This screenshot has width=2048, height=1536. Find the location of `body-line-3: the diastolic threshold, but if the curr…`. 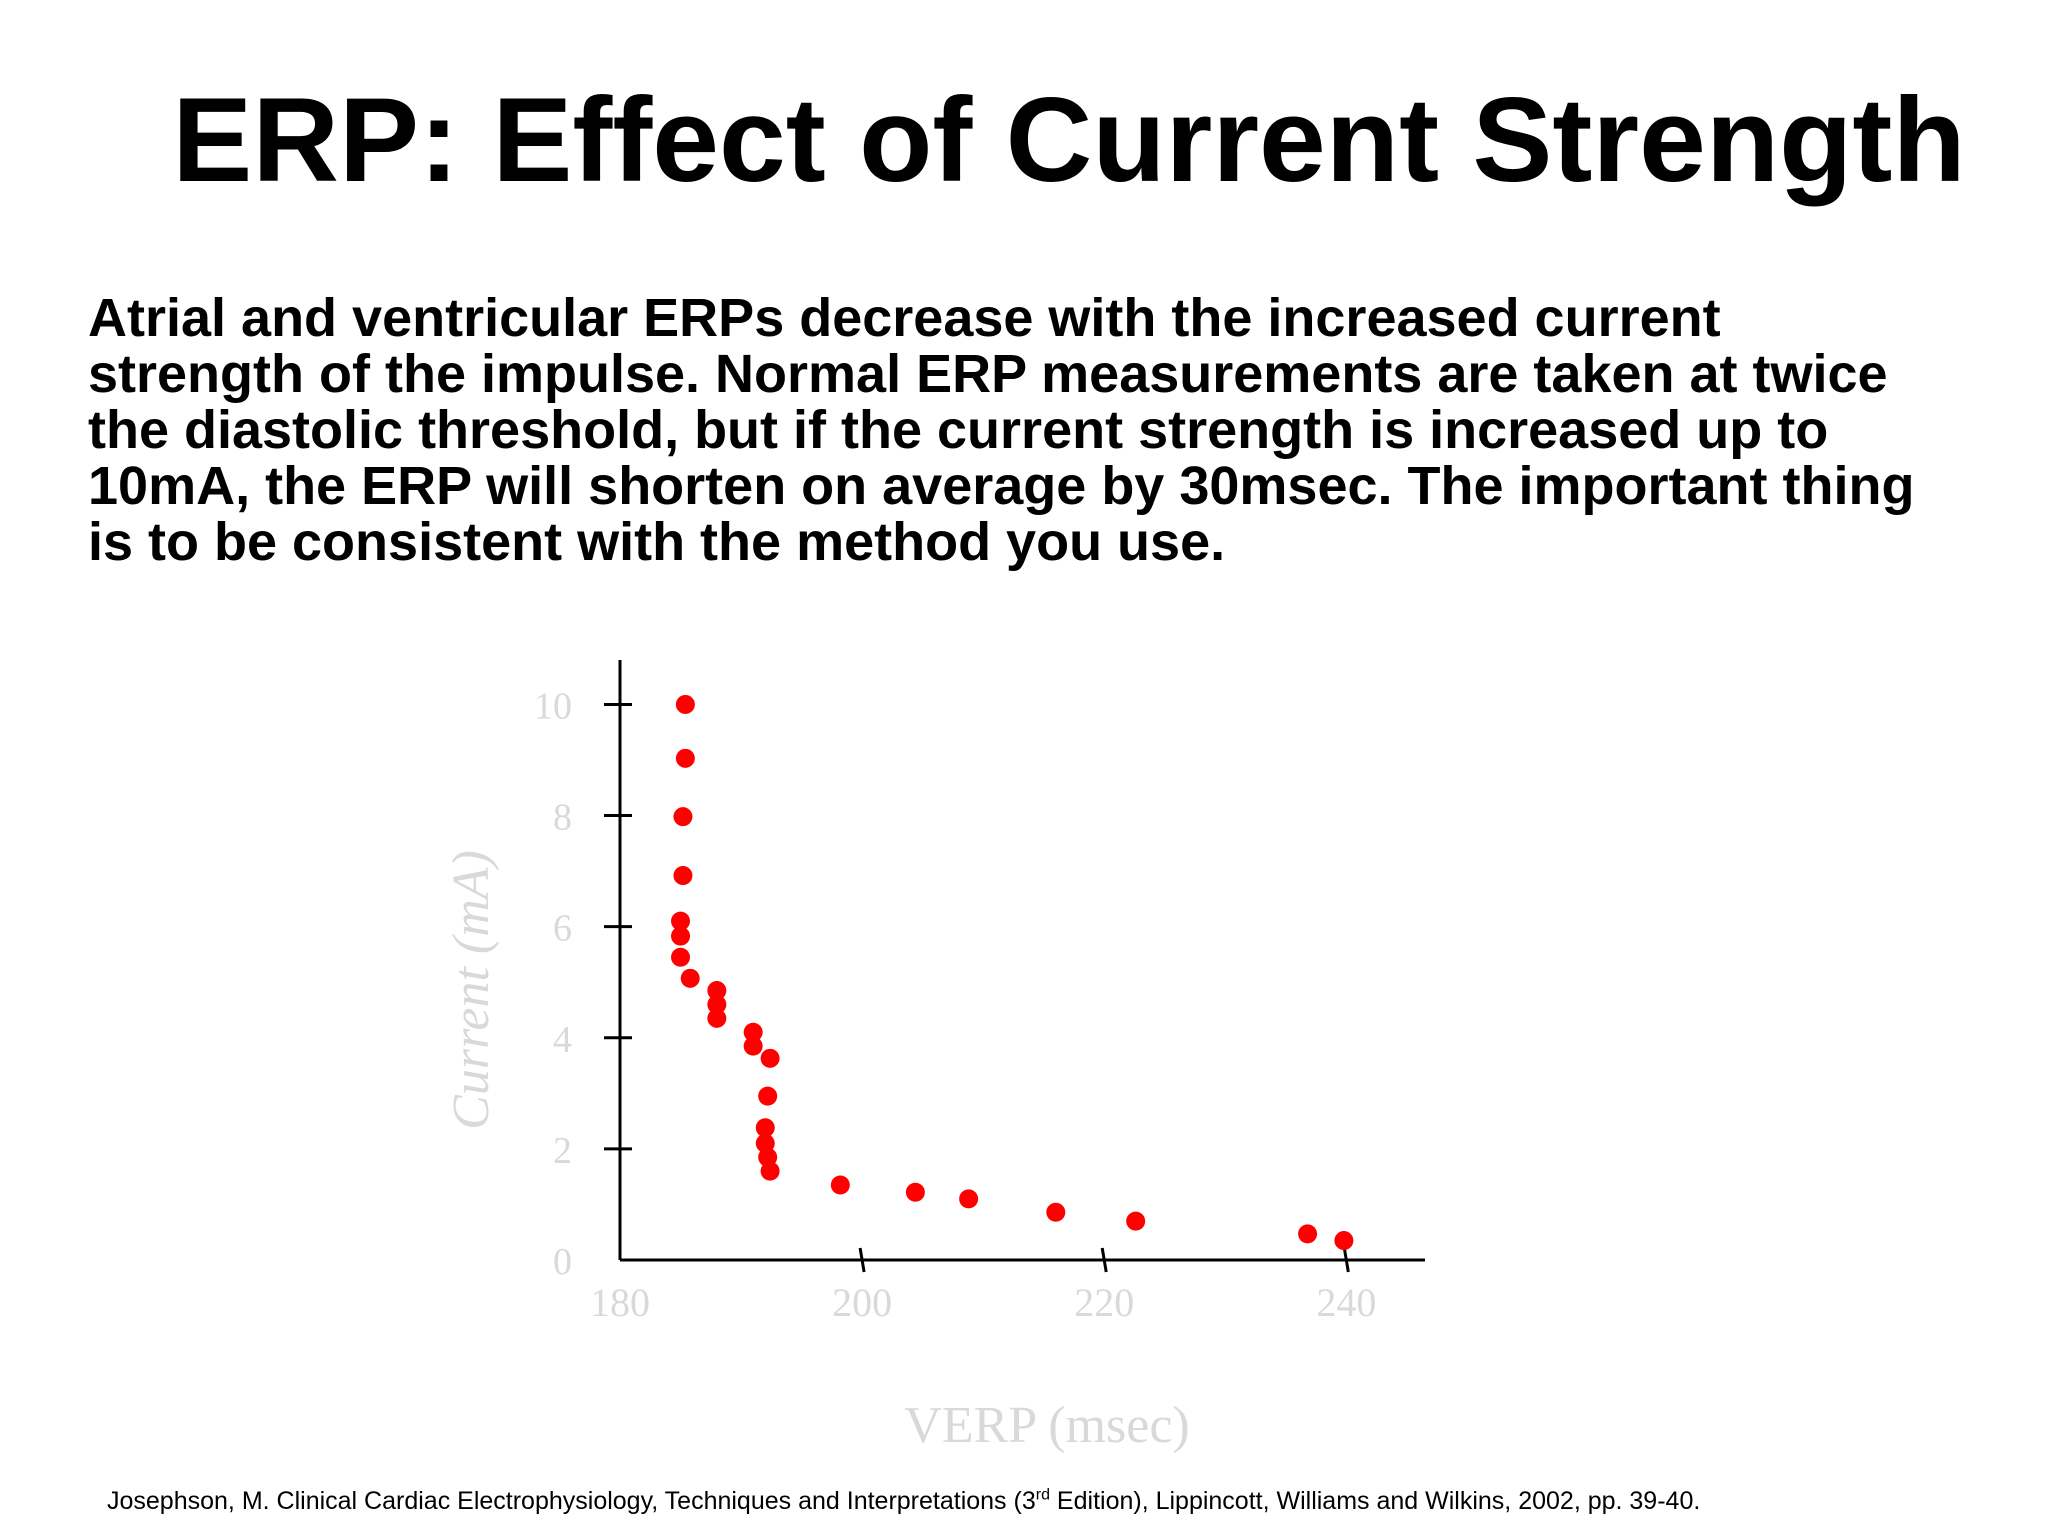

body-line-3: the diastolic threshold, but if the curr… is located at coordinates (958, 430).